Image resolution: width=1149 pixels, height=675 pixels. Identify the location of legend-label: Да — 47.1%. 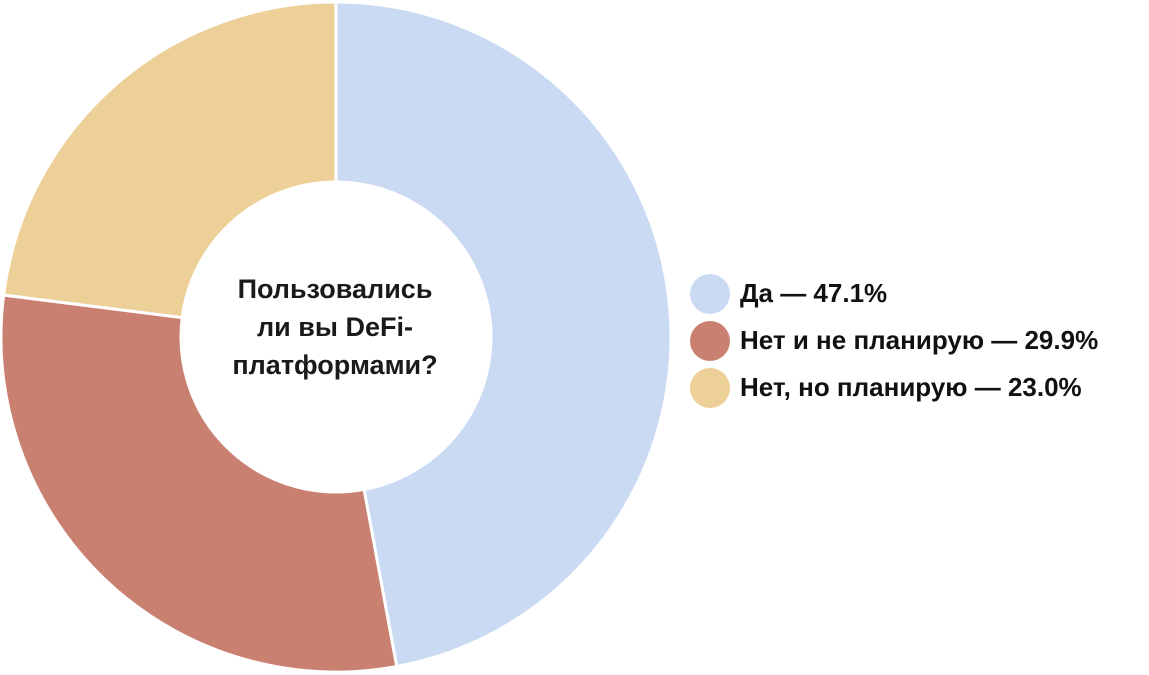
(814, 293).